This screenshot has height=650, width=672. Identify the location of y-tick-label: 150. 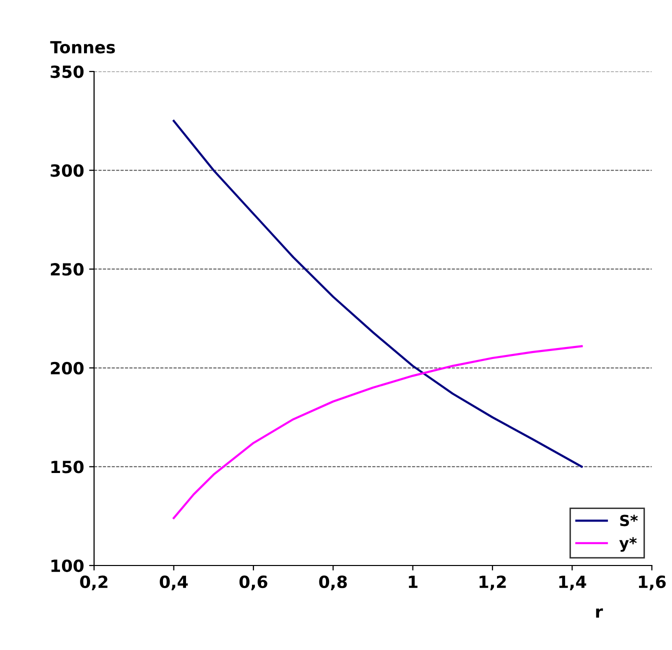
(67, 467).